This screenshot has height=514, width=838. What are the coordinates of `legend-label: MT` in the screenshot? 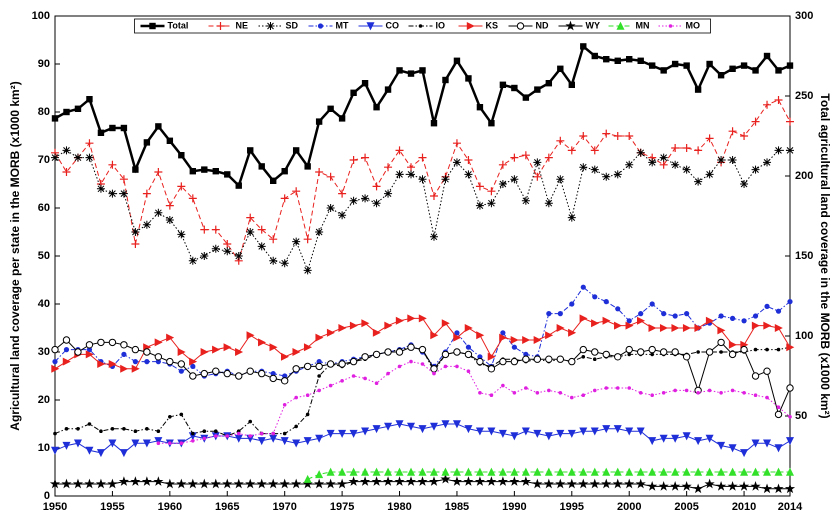 It's located at (342, 25).